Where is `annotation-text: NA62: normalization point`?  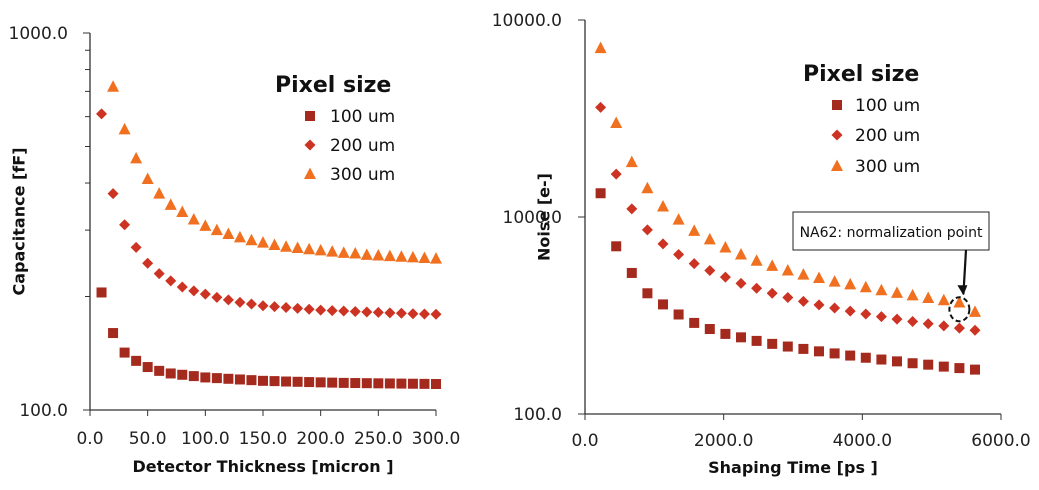
annotation-text: NA62: normalization point is located at coordinates (891, 233).